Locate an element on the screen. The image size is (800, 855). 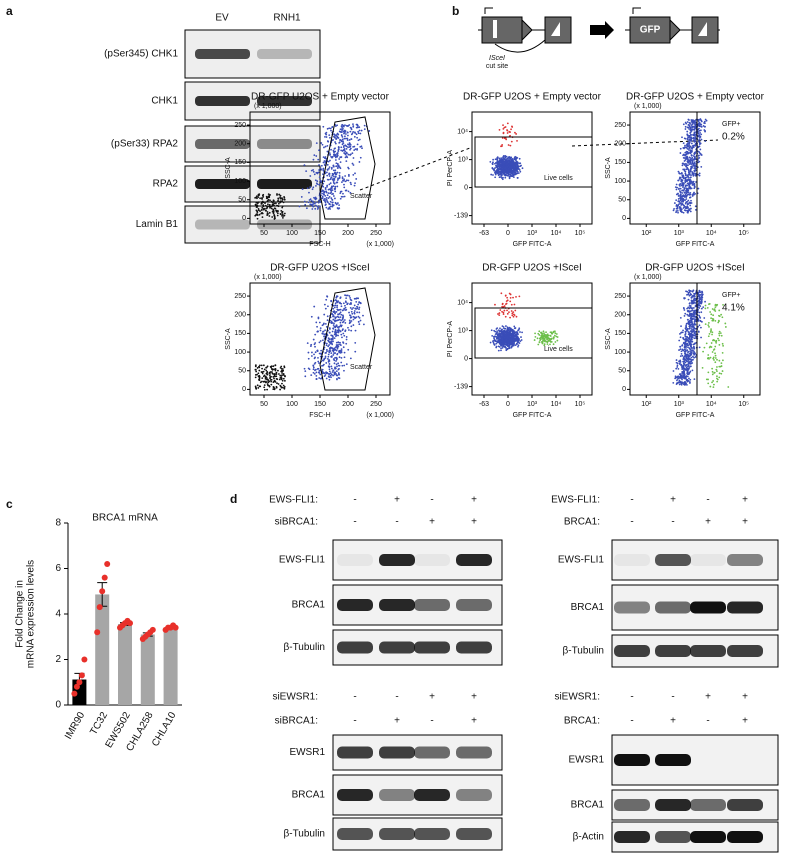
y-tick-label: 150 is located at coordinates (620, 162).